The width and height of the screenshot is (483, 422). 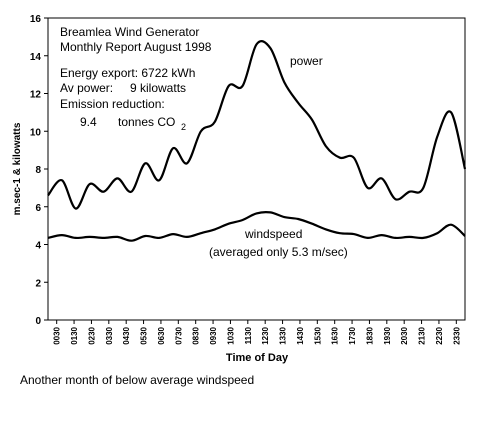 I want to click on x-tick-label: 1230, so click(x=265, y=335).